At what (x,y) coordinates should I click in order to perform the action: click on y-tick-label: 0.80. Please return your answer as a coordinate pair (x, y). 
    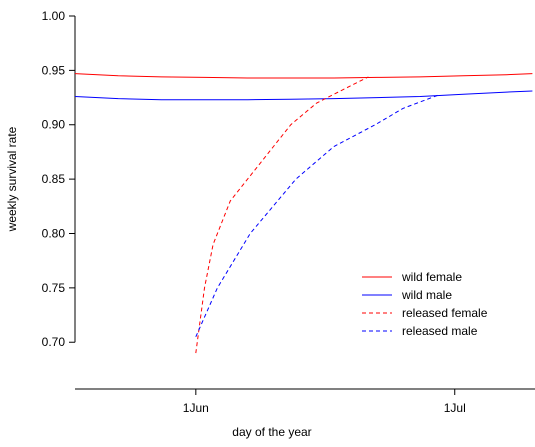
    Looking at the image, I should click on (54, 233).